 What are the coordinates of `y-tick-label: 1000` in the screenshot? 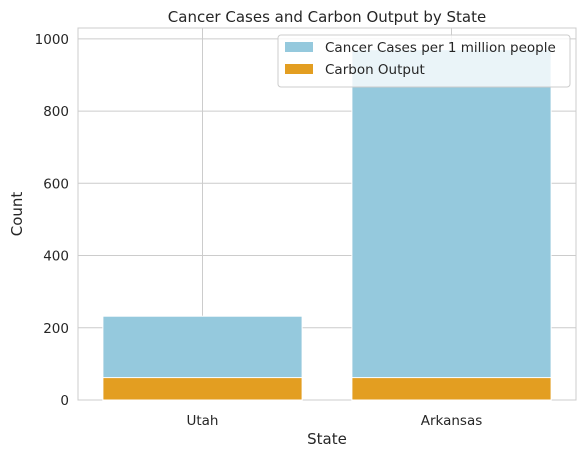 It's located at (52, 40).